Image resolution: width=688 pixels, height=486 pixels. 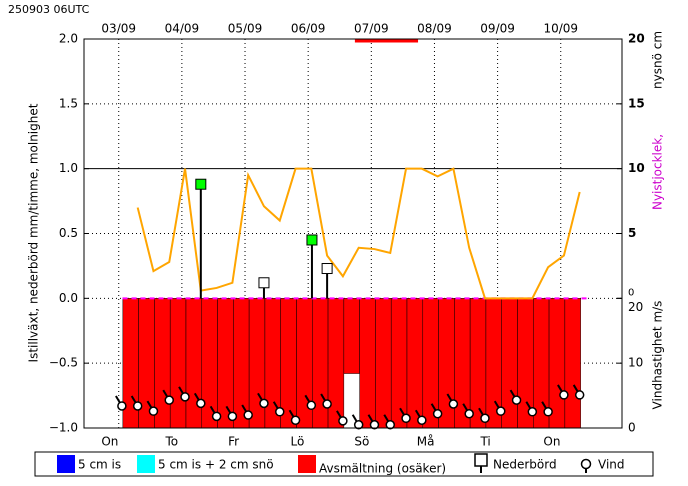 What do you see at coordinates (371, 29) in the screenshot?
I see `x-tick-label: 07/09` at bounding box center [371, 29].